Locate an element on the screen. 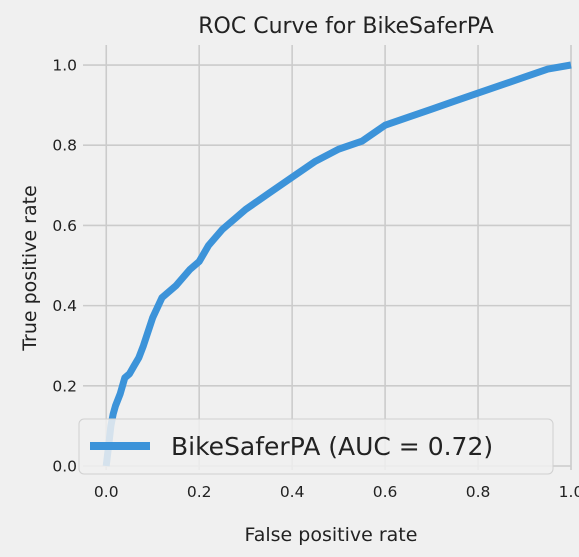 The height and width of the screenshot is (557, 579). y-axis-label: True positive rate is located at coordinates (30, 268).